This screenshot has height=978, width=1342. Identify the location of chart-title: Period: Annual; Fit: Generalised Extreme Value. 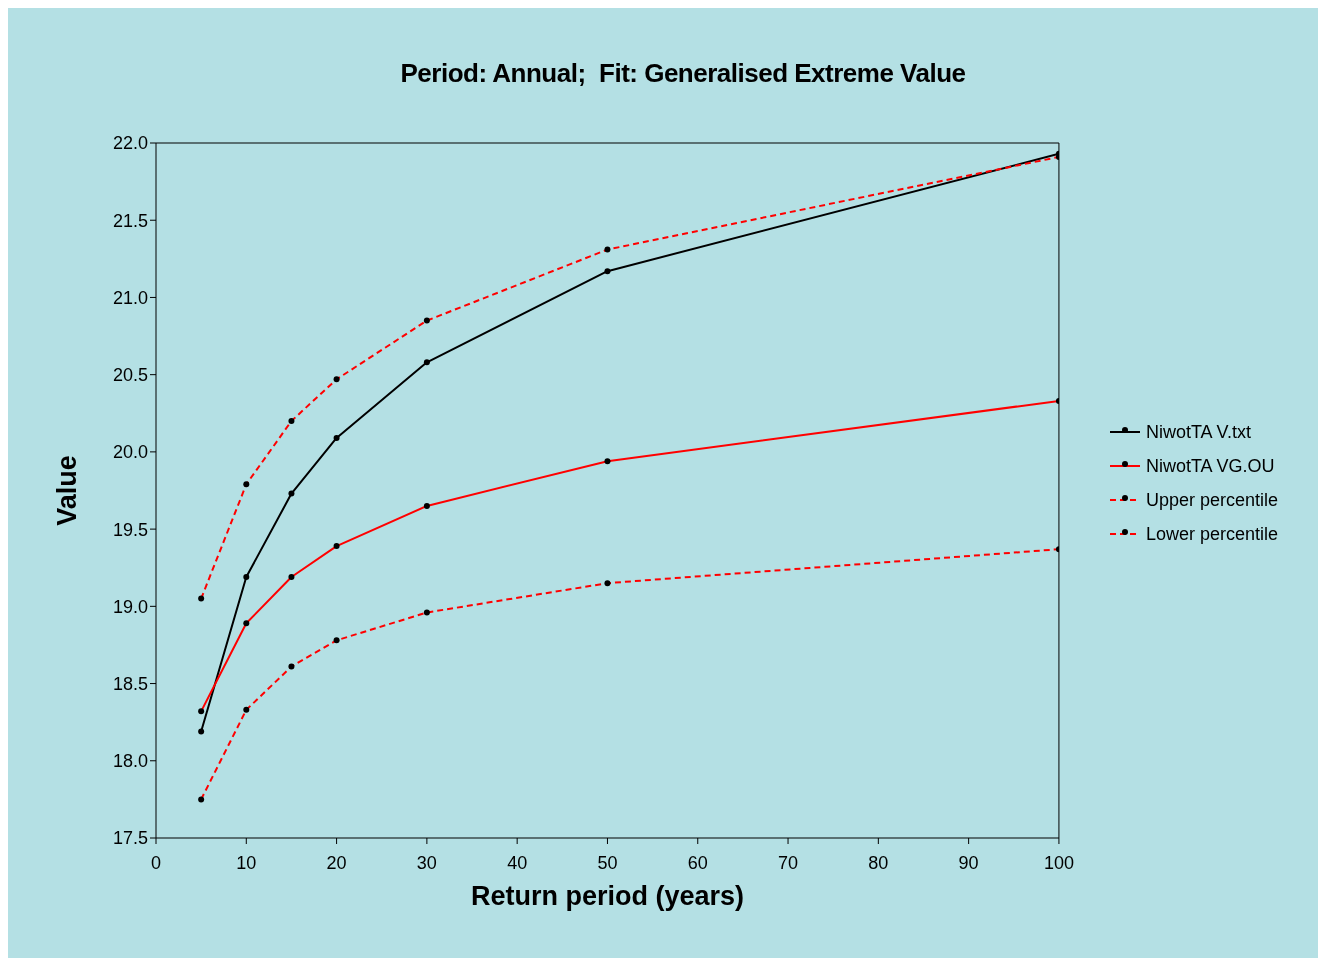
(683, 73).